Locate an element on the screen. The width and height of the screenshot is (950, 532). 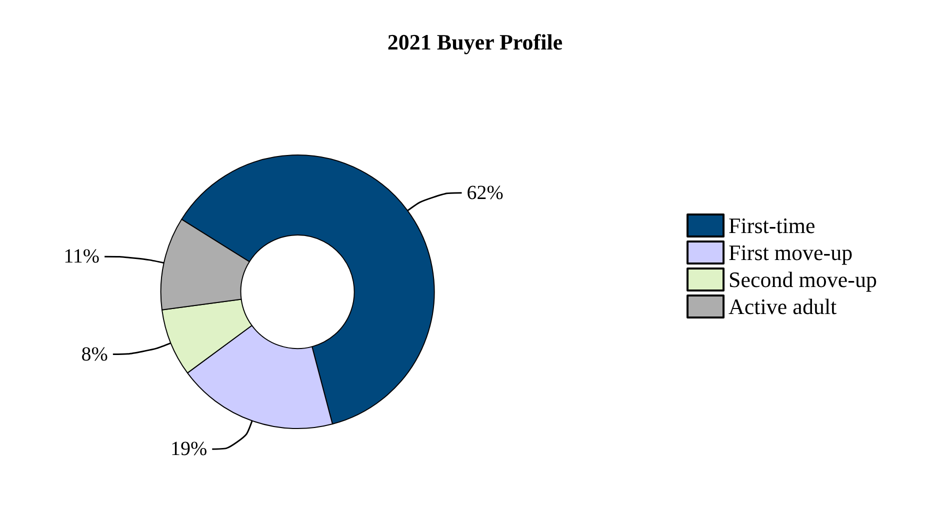
legend-label: First move-up is located at coordinates (790, 252).